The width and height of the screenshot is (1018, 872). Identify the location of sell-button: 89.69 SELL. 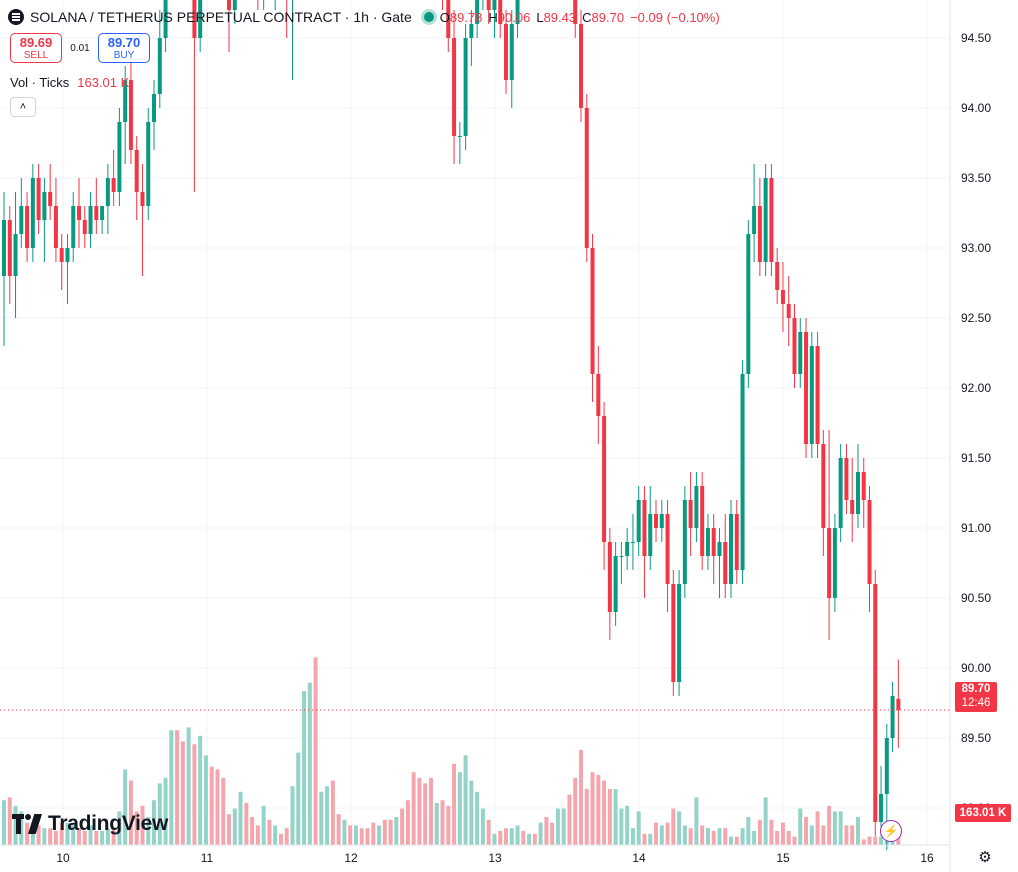
(36, 48).